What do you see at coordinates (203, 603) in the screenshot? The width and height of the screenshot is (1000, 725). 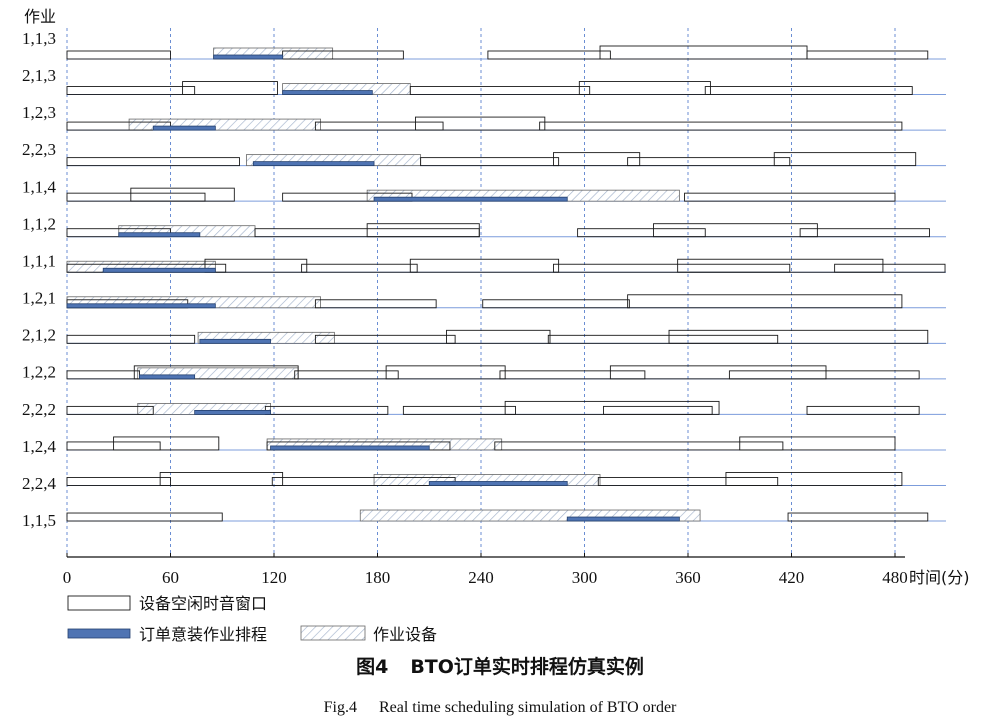 I see `legend-idle-label: 设备空闲时音窗口` at bounding box center [203, 603].